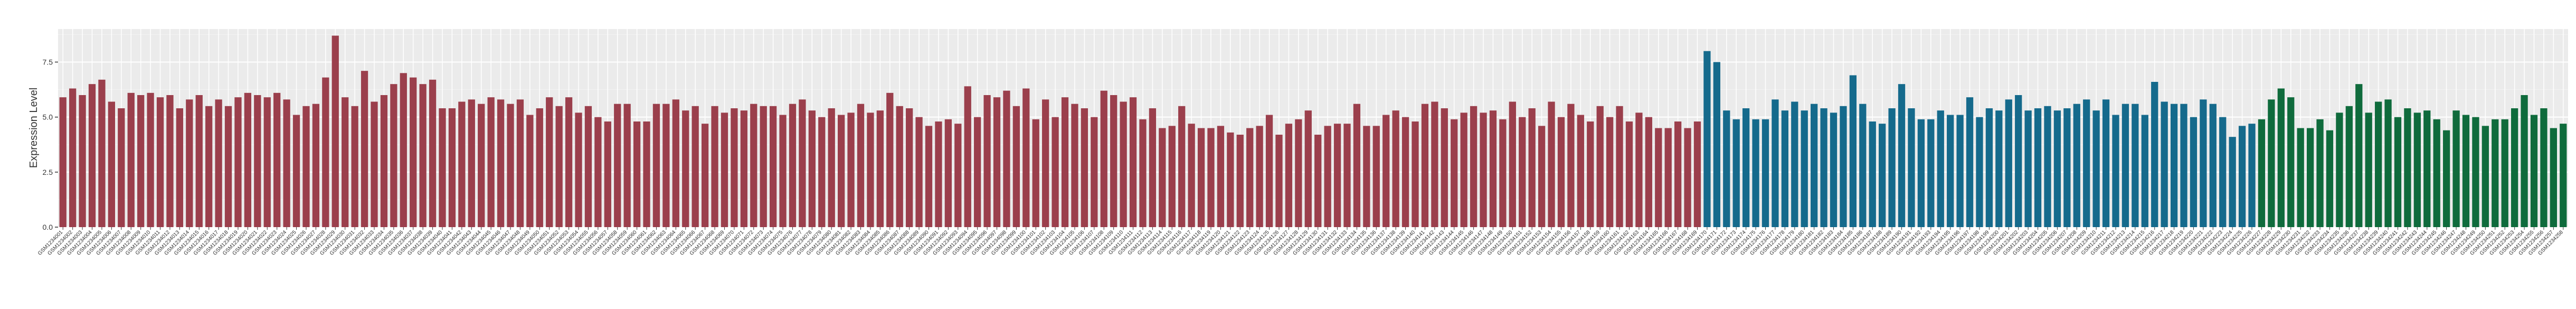  Describe the element at coordinates (48, 62) in the screenshot. I see `y-tick-label: 7.5` at that location.